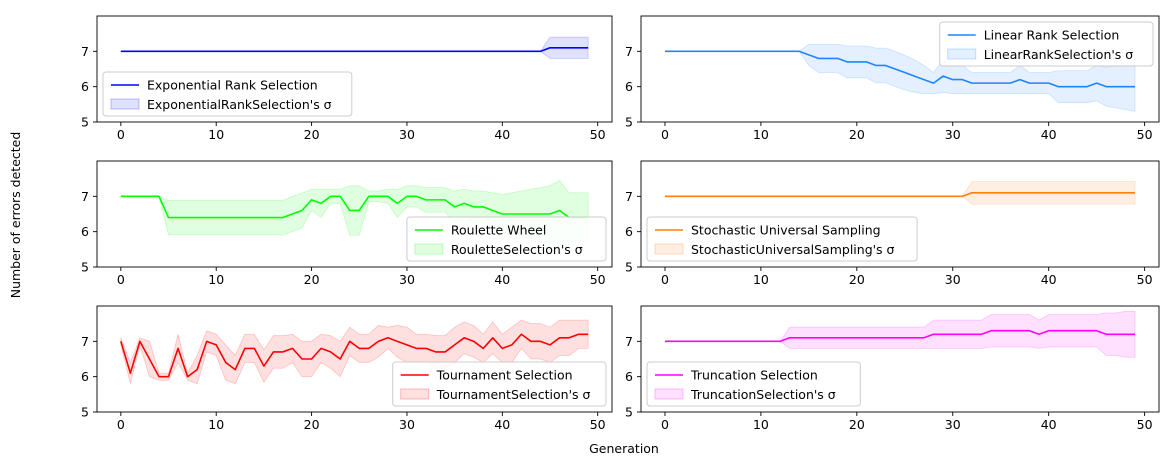  What do you see at coordinates (232, 85) in the screenshot?
I see `legend-series-label: Exponential Rank Selection` at bounding box center [232, 85].